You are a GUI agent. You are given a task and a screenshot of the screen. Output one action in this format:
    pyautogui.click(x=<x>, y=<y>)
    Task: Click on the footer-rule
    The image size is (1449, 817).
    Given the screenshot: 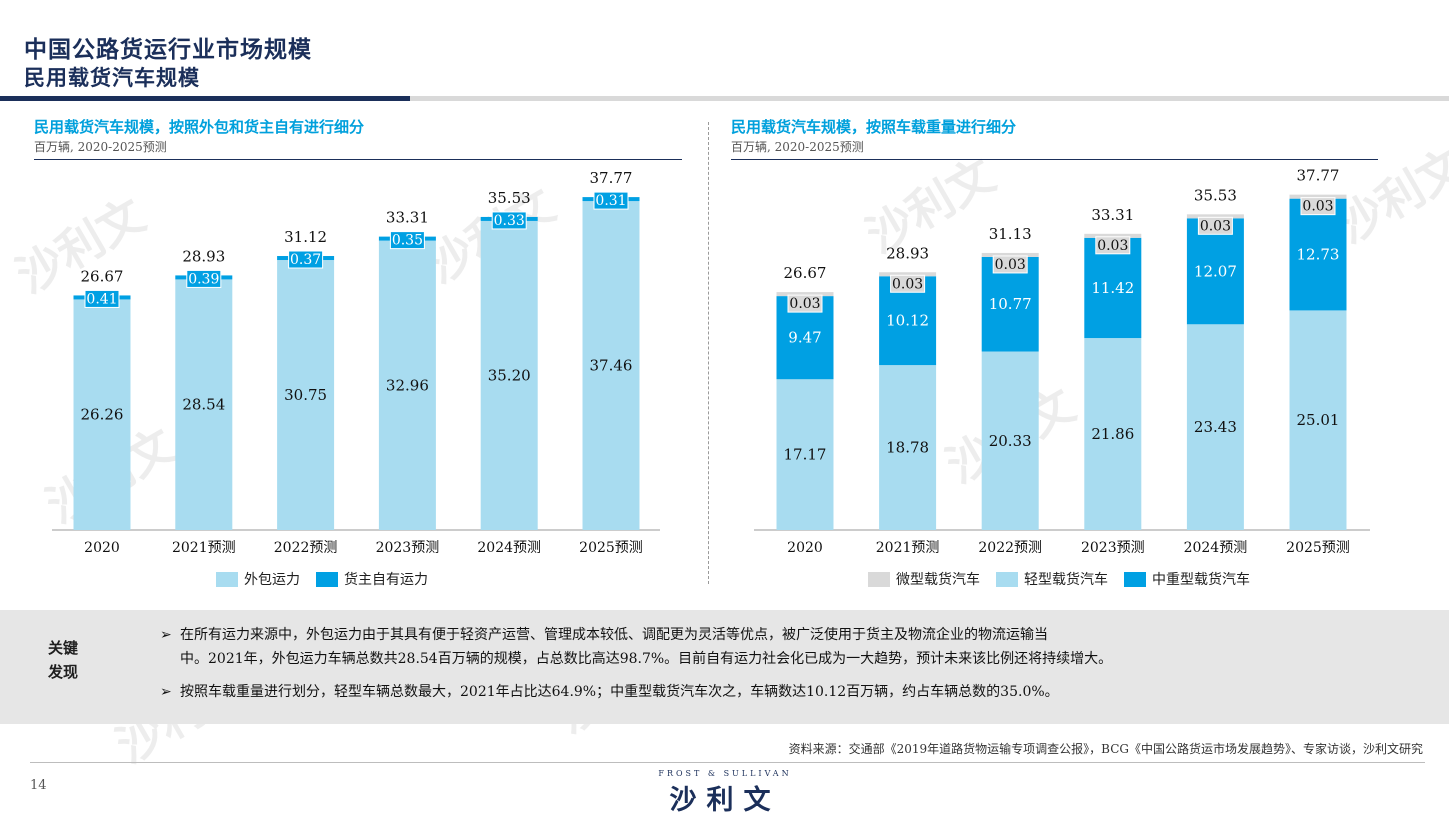 What is the action you would take?
    pyautogui.click(x=727, y=762)
    